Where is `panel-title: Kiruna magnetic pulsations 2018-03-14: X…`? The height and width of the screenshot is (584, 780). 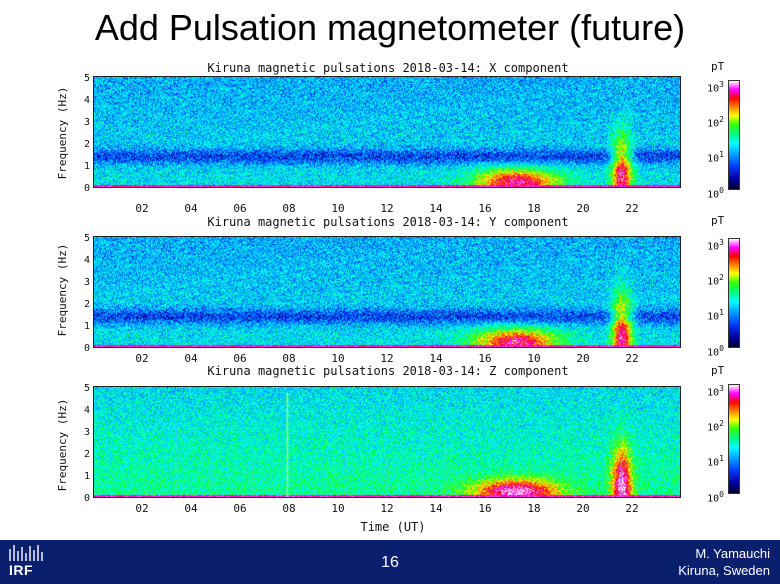 panel-title: Kiruna magnetic pulsations 2018-03-14: X… is located at coordinates (388, 68).